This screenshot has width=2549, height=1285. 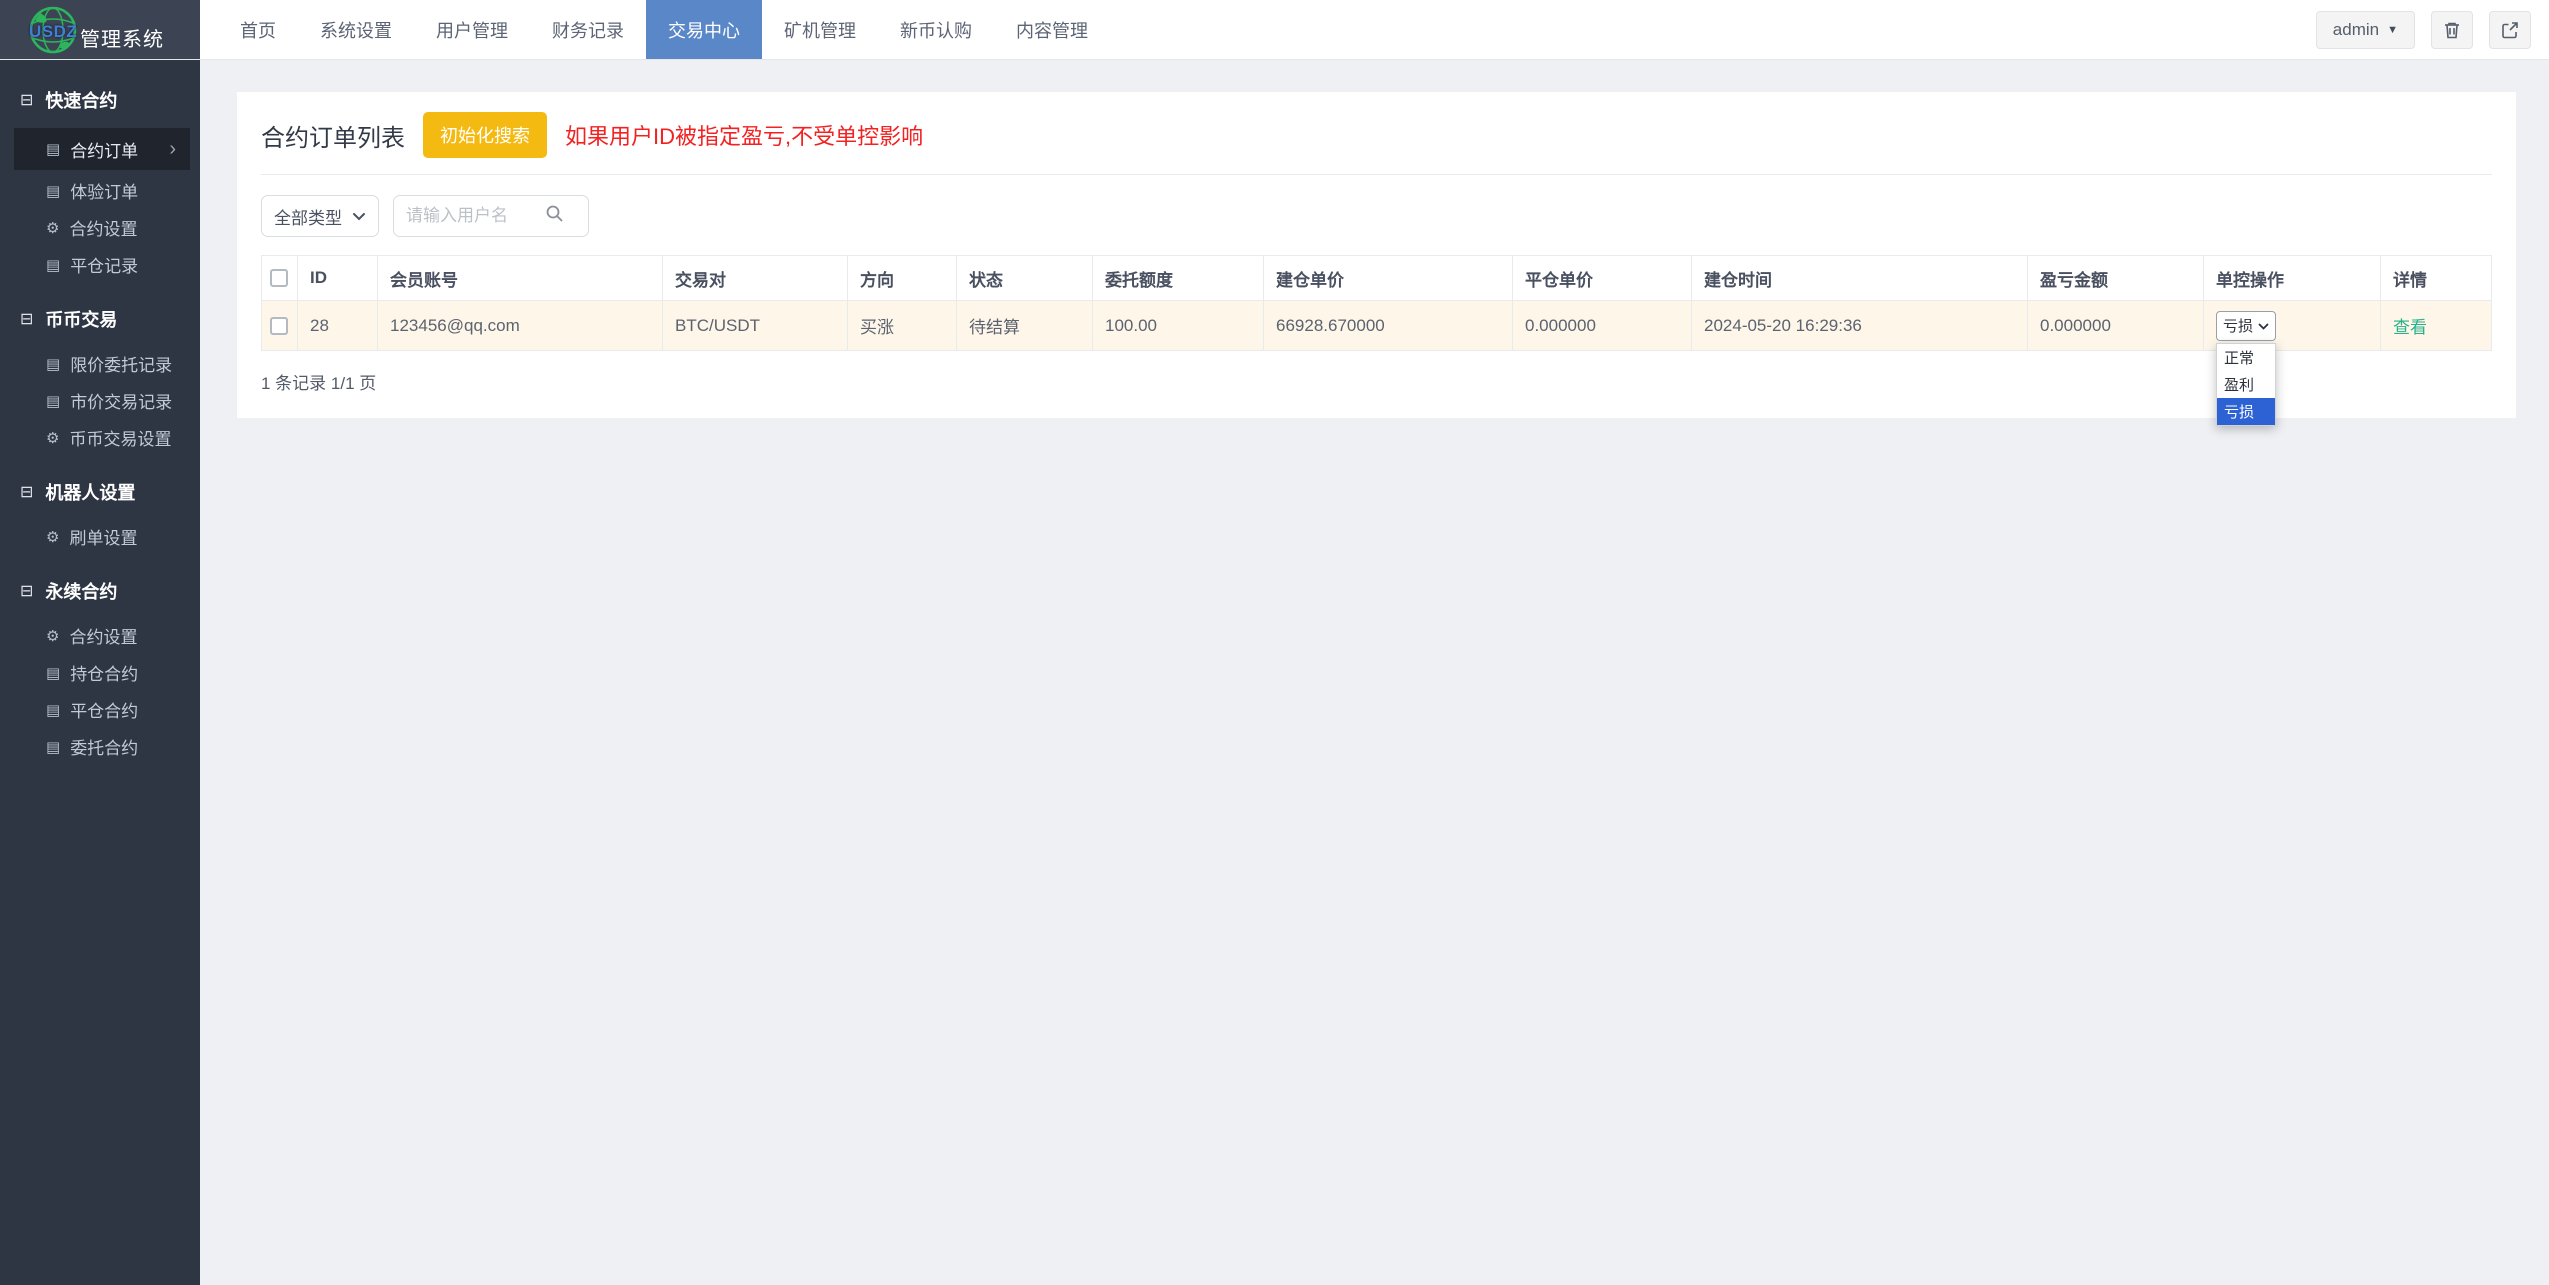 I want to click on nav-item-miner-management: 矿机管理, so click(x=820, y=30).